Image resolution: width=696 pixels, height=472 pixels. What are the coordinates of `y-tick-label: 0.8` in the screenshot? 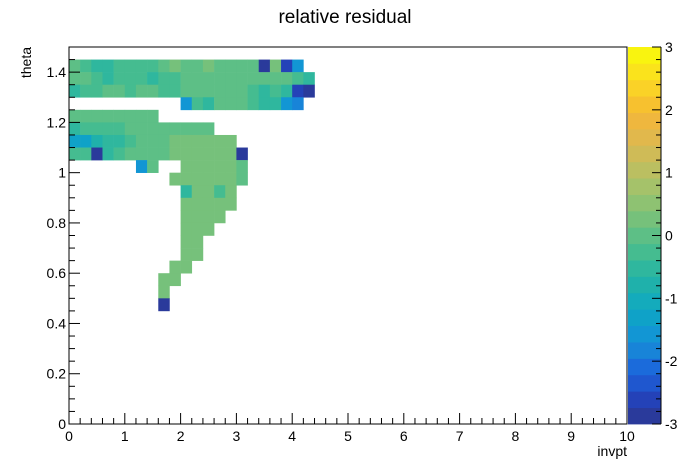 It's located at (57, 223).